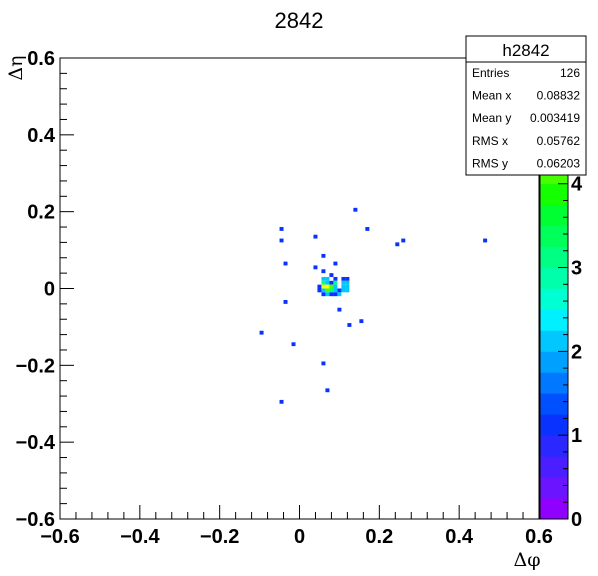 This screenshot has width=598, height=576. I want to click on statistics-entry-label: Entries, so click(490, 73).